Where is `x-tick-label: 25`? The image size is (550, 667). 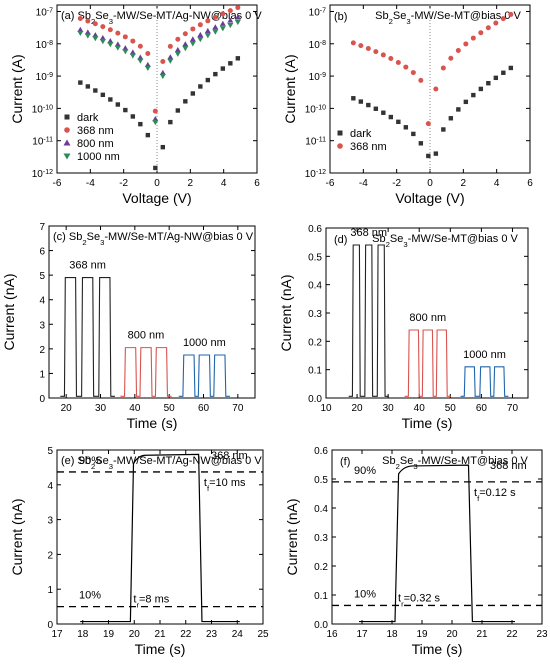 x-tick-label: 25 is located at coordinates (263, 634).